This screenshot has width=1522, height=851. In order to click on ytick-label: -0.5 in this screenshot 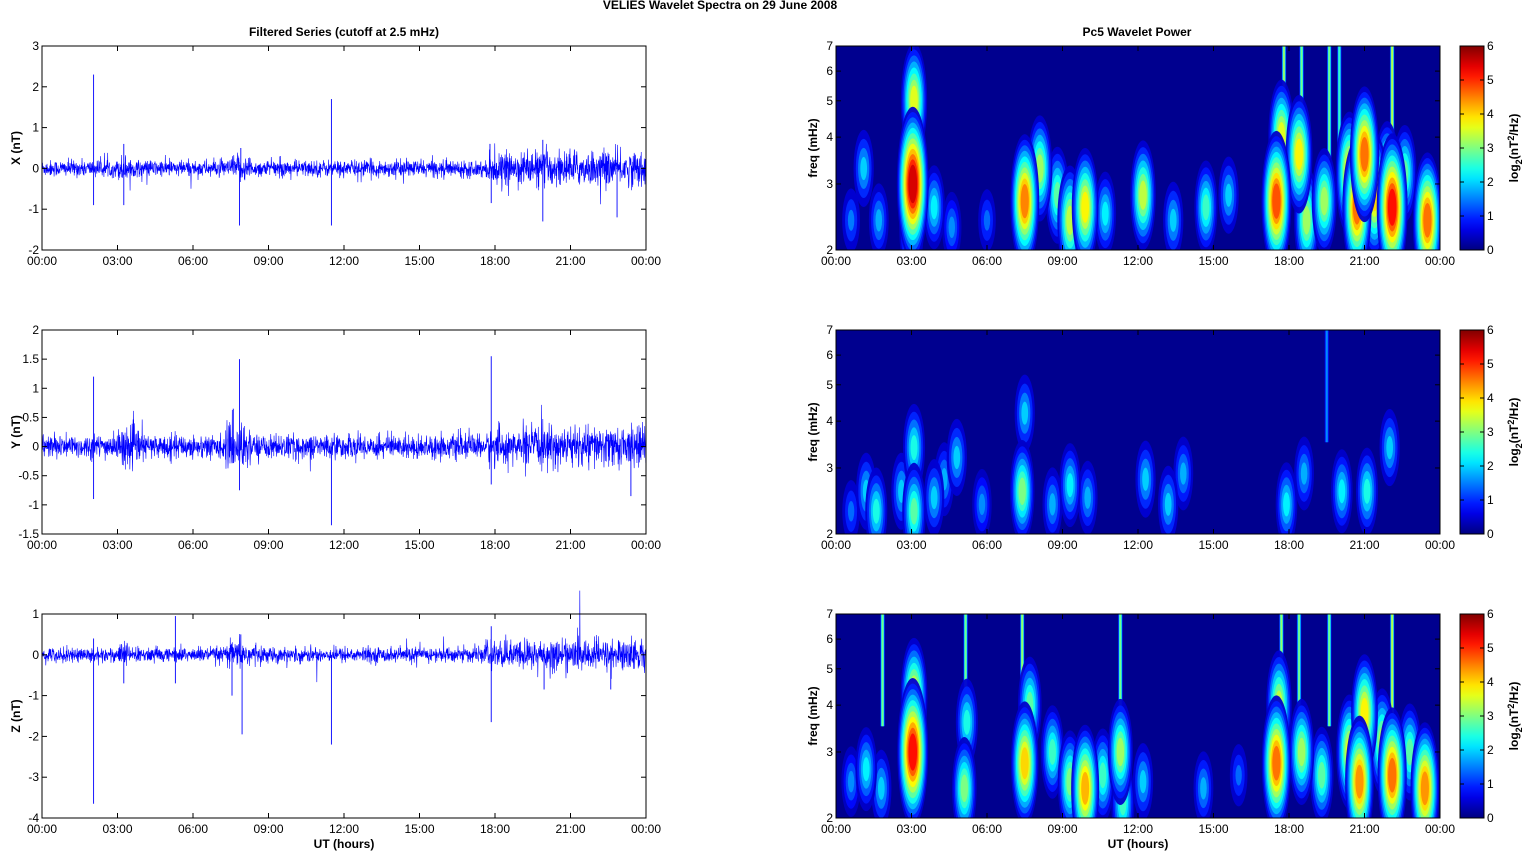, I will do `click(28, 476)`.